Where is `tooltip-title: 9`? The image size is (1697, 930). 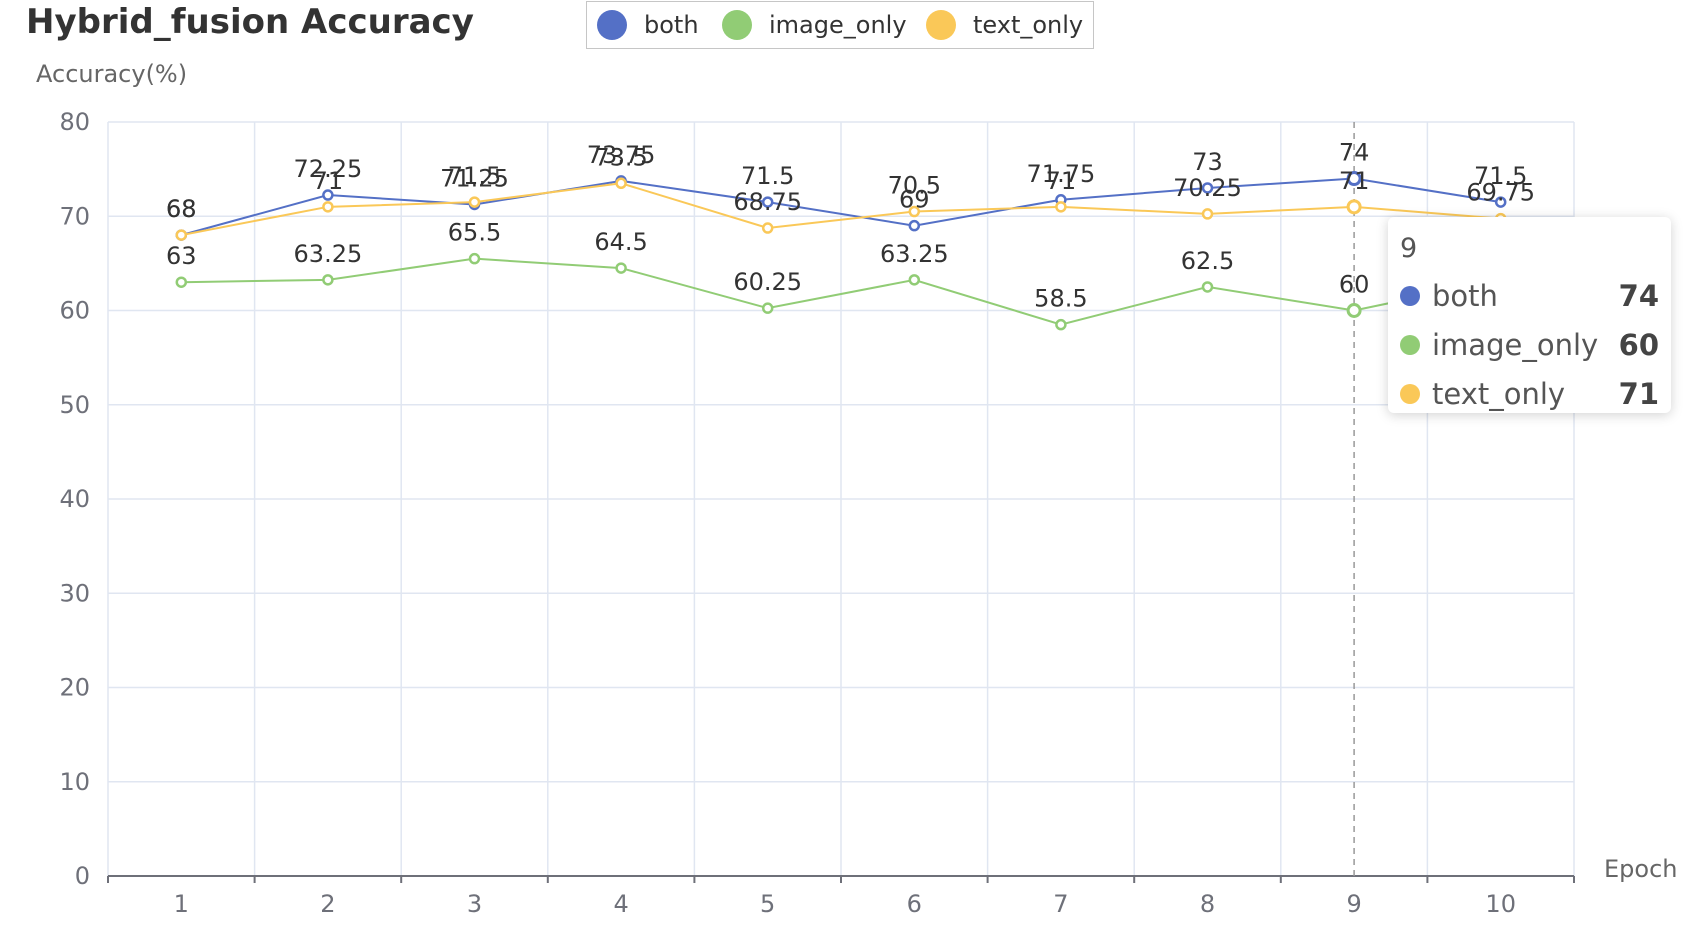 tooltip-title: 9 is located at coordinates (1409, 248).